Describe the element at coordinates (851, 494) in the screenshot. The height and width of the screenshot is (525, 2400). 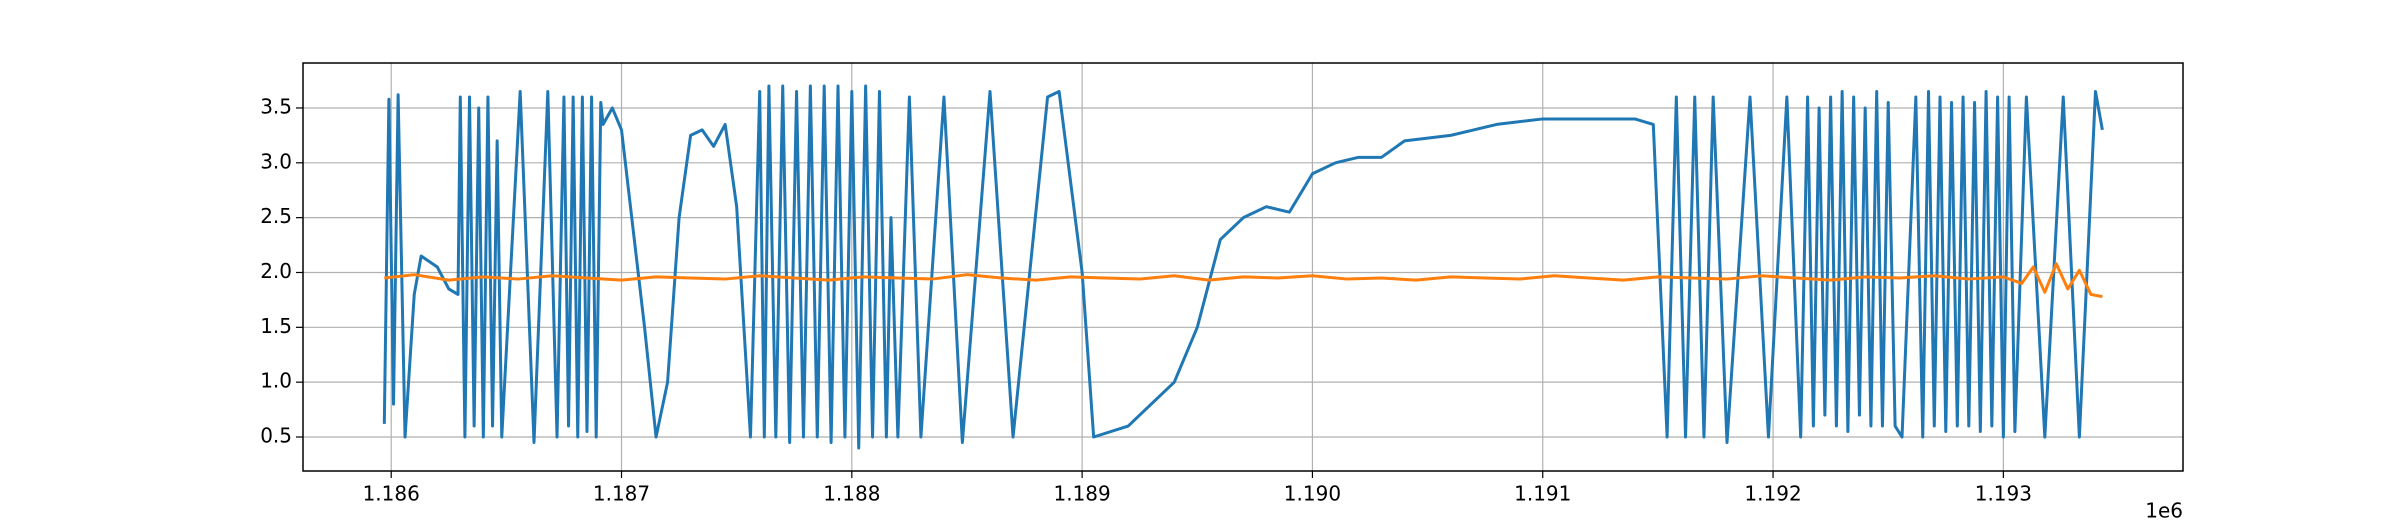
I see `x-tick-label: 1.188` at that location.